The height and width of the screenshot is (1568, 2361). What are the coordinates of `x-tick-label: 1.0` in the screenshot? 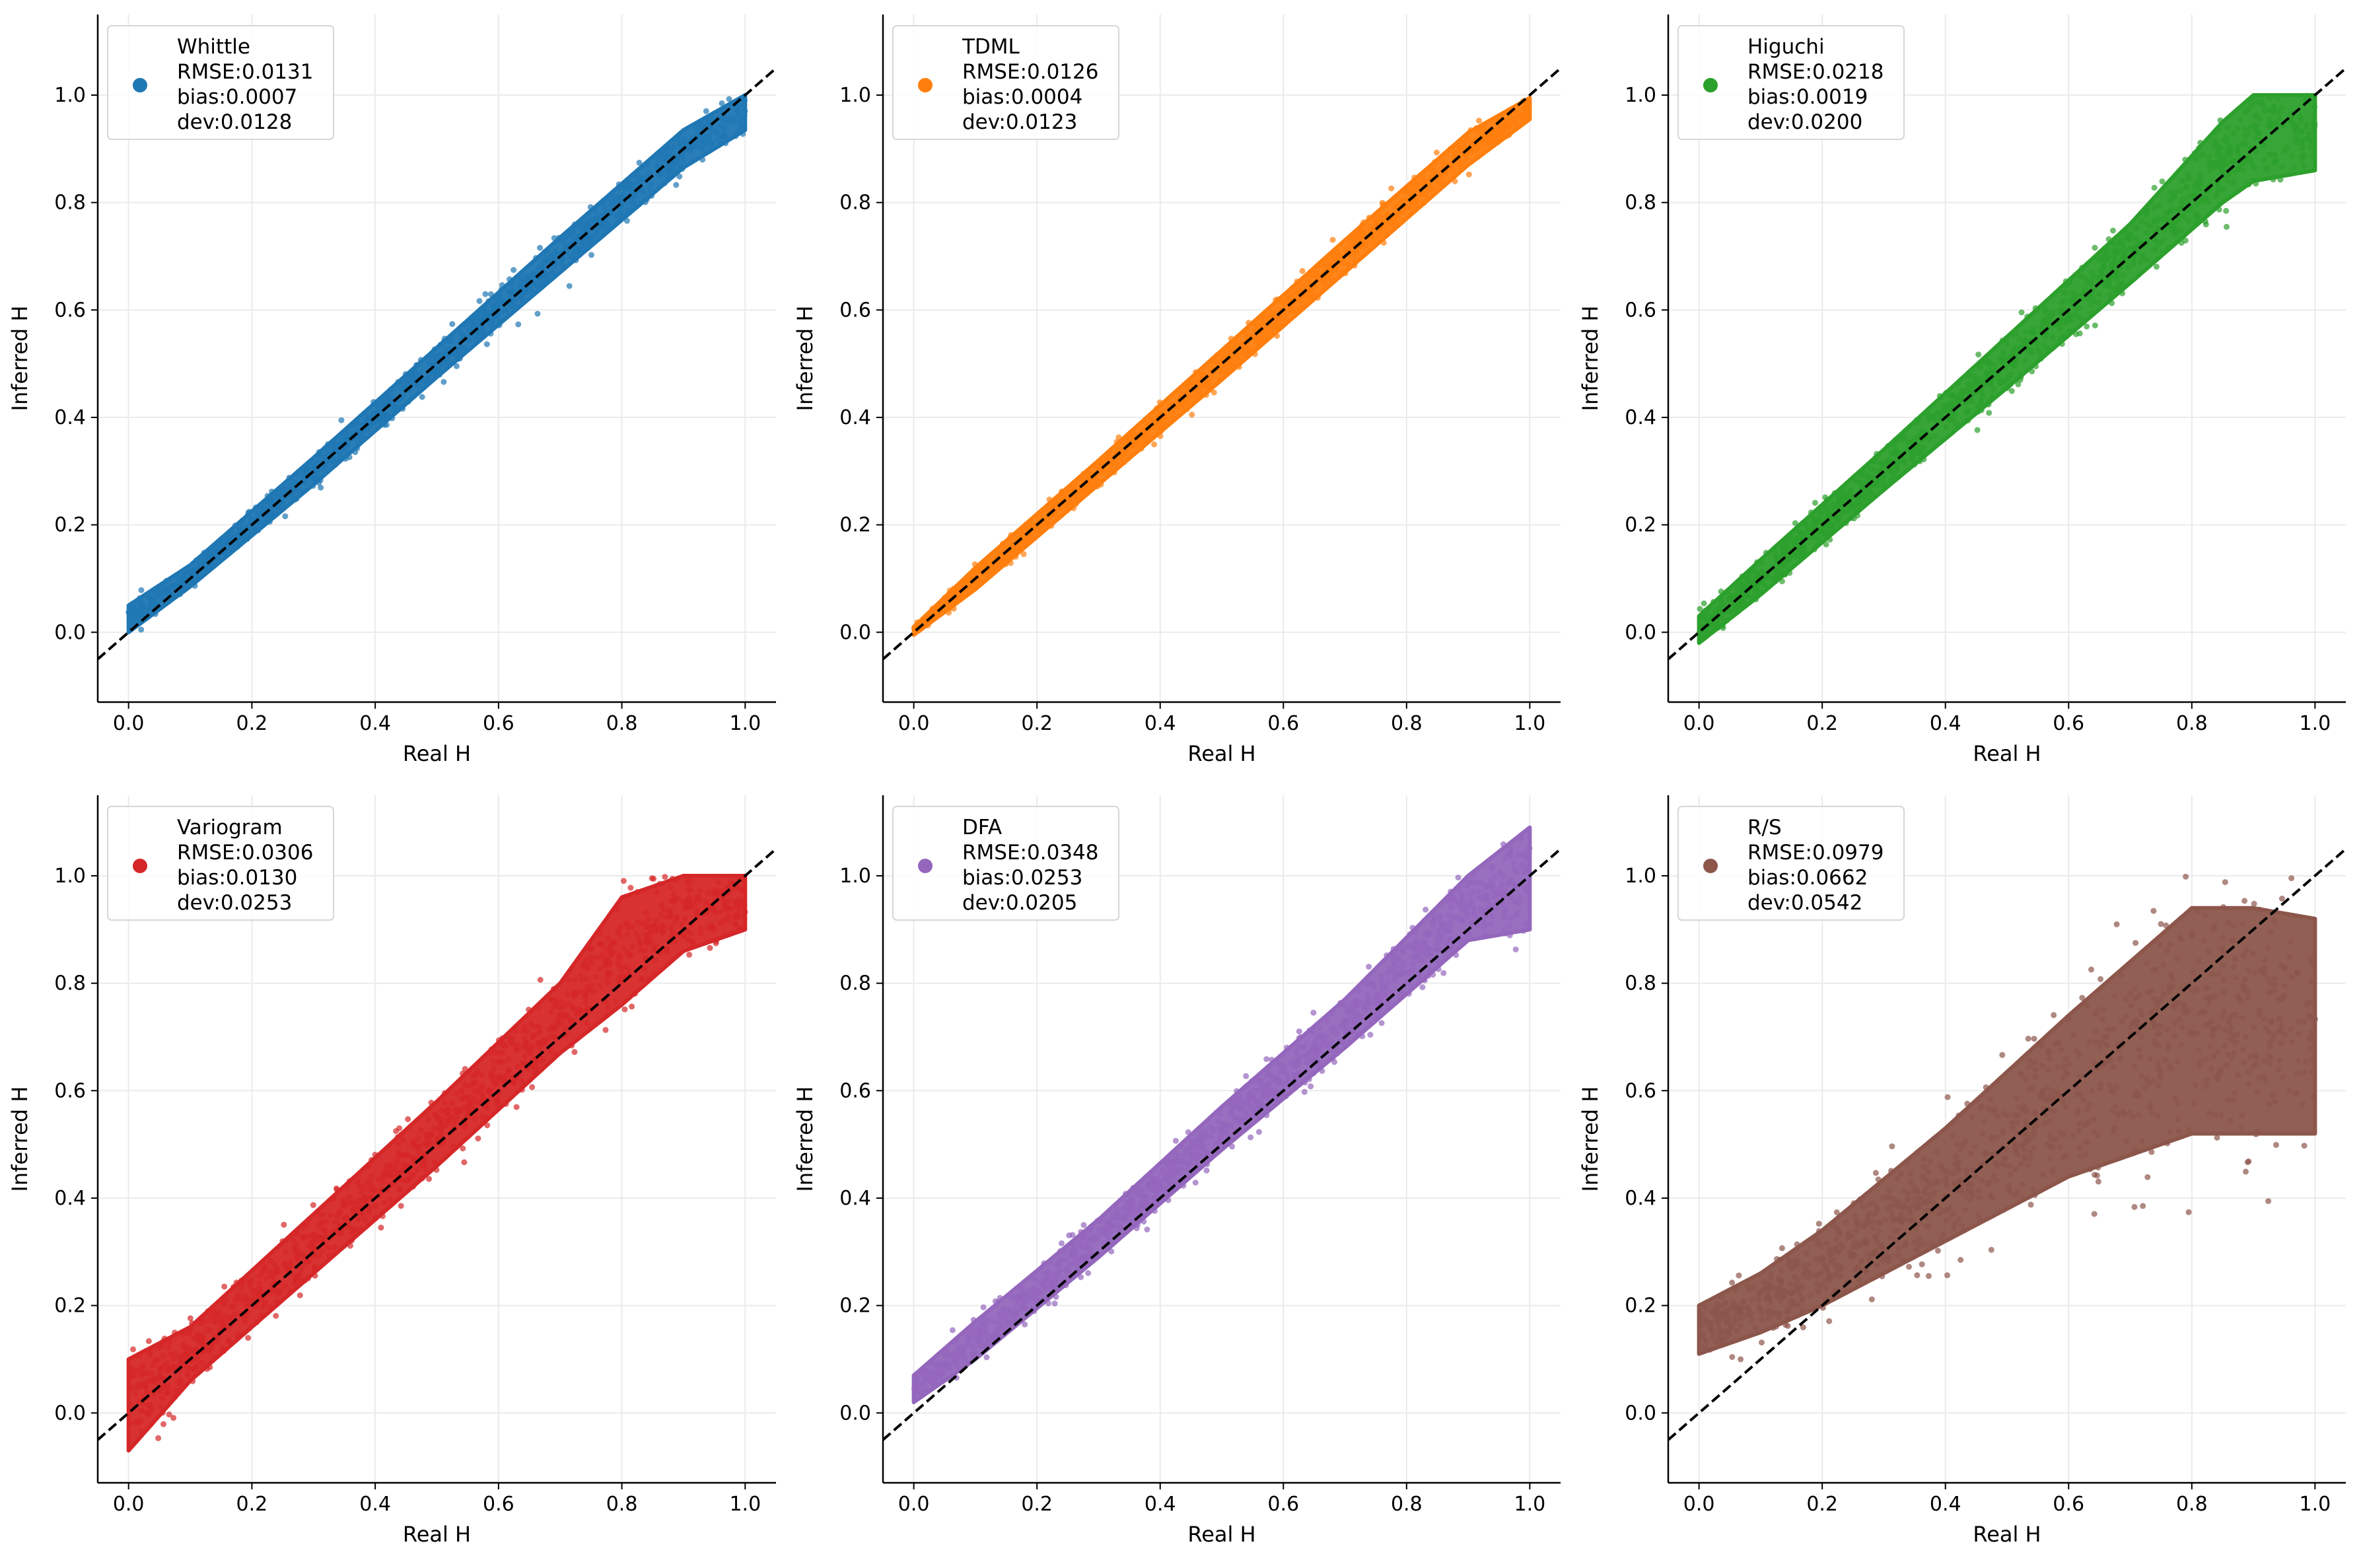 It's located at (745, 723).